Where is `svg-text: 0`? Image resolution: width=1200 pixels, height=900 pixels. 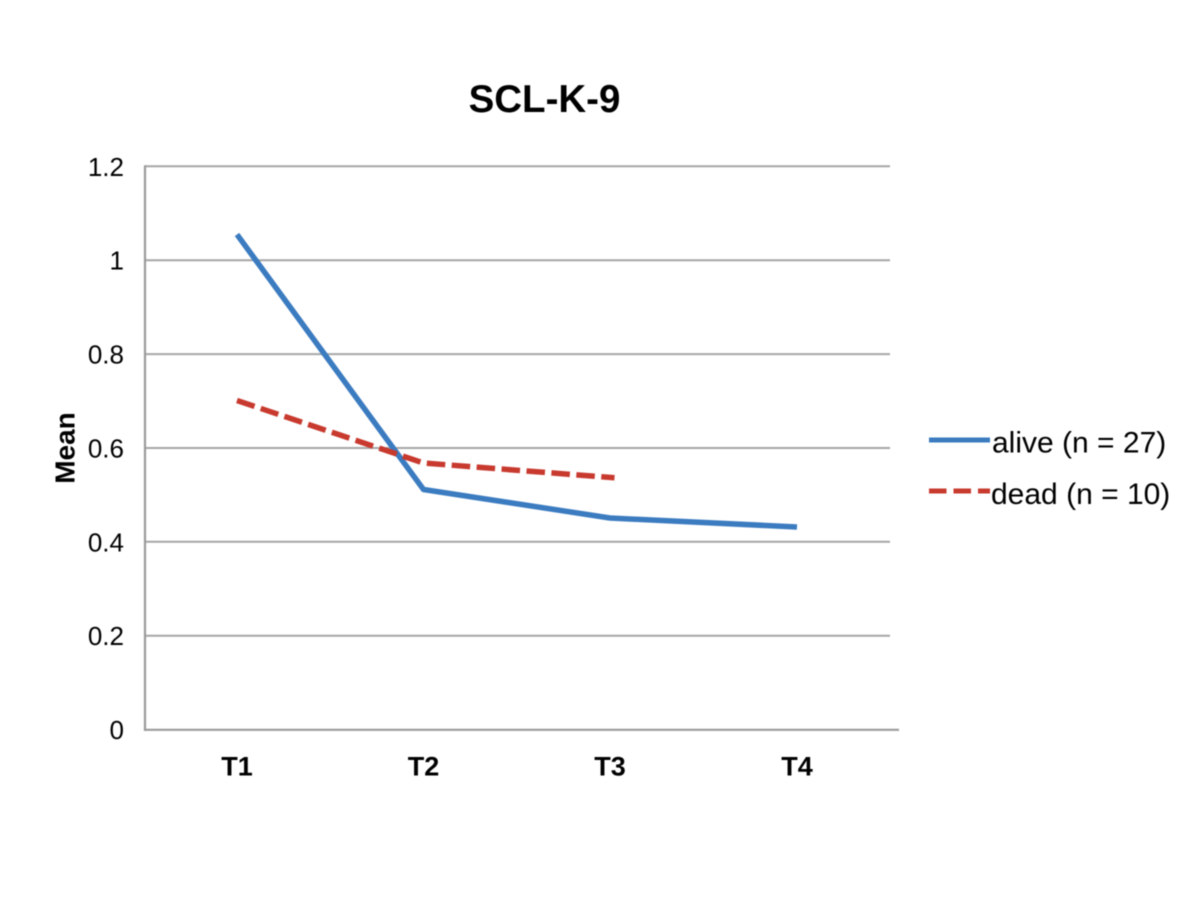 svg-text: 0 is located at coordinates (117, 730).